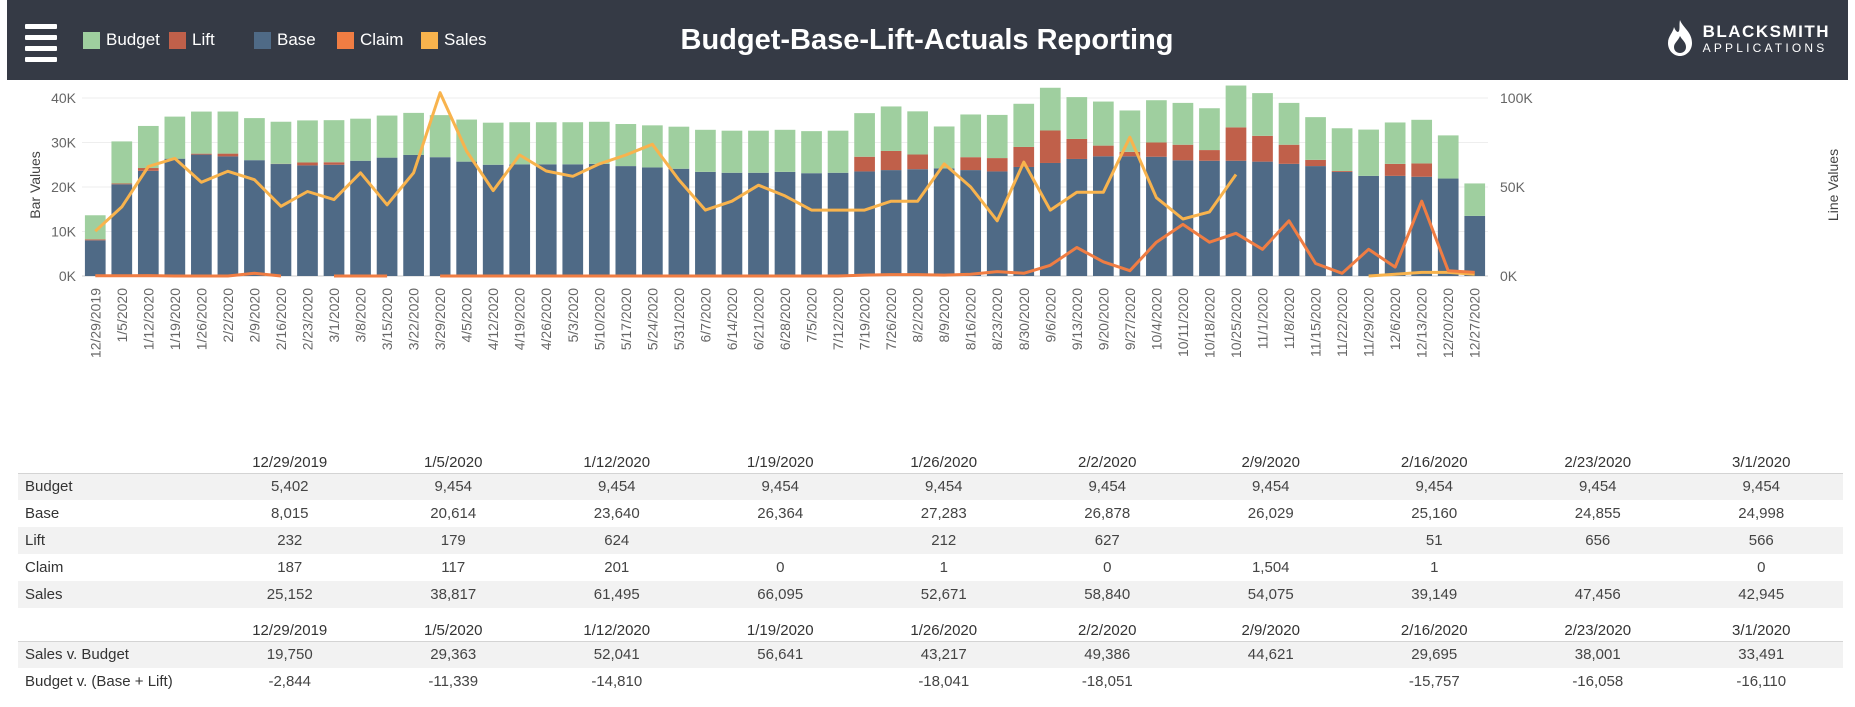  Describe the element at coordinates (290, 540) in the screenshot. I see `table-cell: 232` at that location.